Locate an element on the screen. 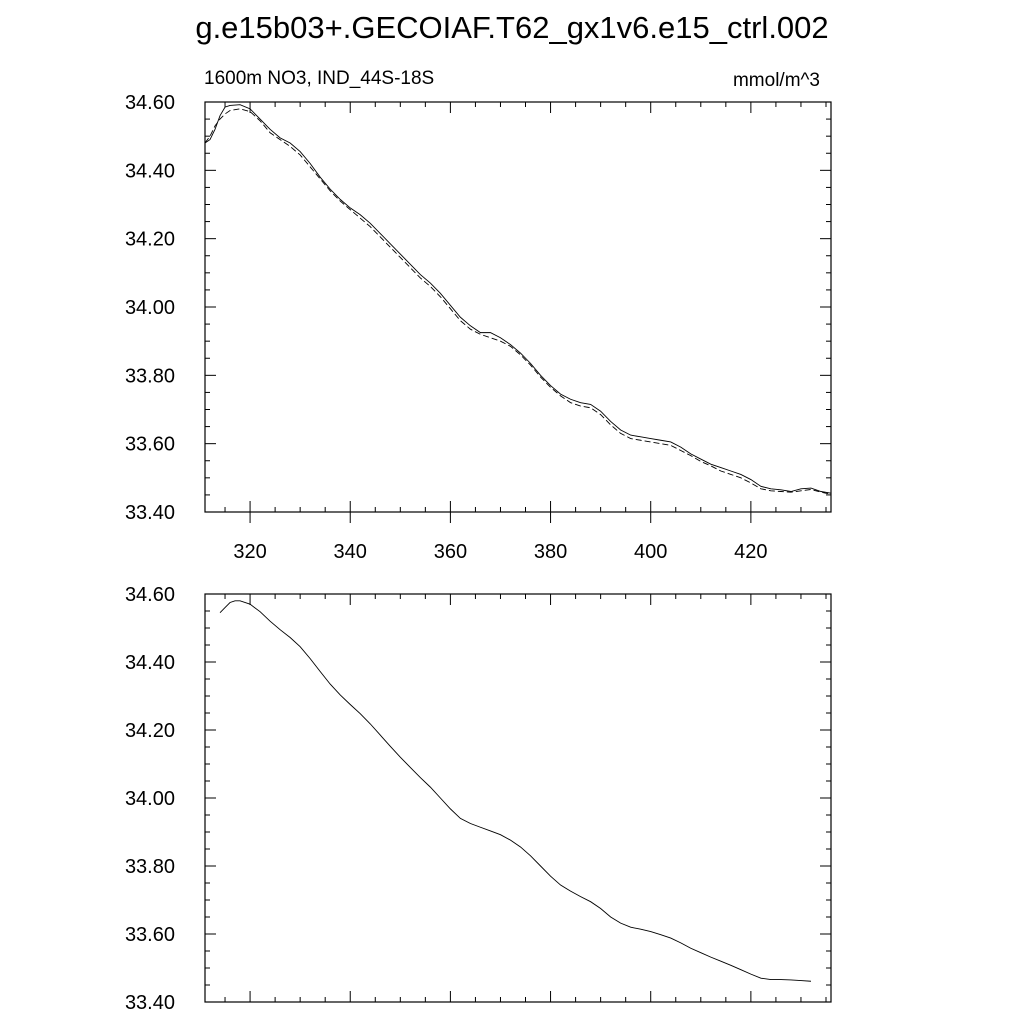 The height and width of the screenshot is (1024, 1024). x-tick-label: 320 is located at coordinates (249, 552).